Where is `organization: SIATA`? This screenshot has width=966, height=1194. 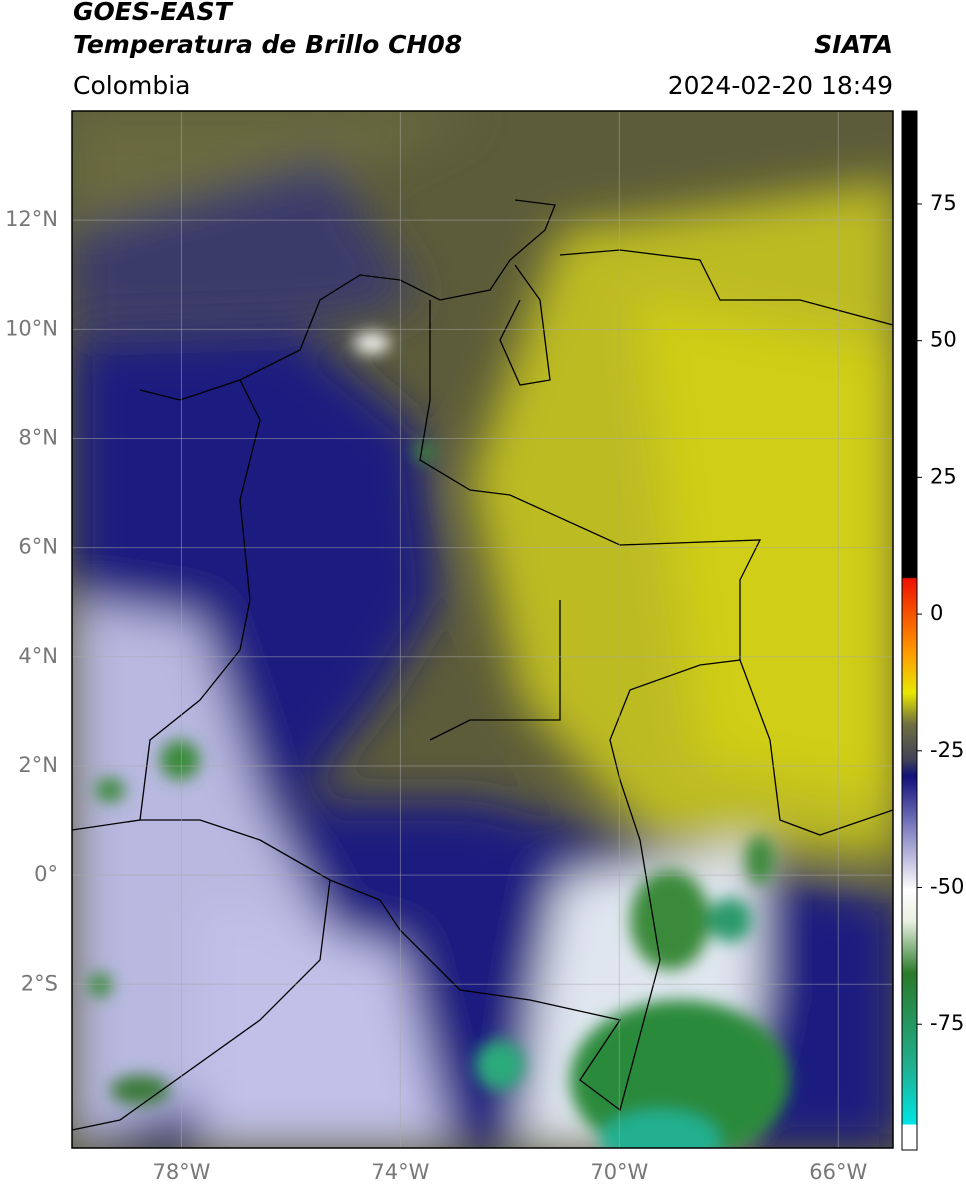
organization: SIATA is located at coordinates (853, 44).